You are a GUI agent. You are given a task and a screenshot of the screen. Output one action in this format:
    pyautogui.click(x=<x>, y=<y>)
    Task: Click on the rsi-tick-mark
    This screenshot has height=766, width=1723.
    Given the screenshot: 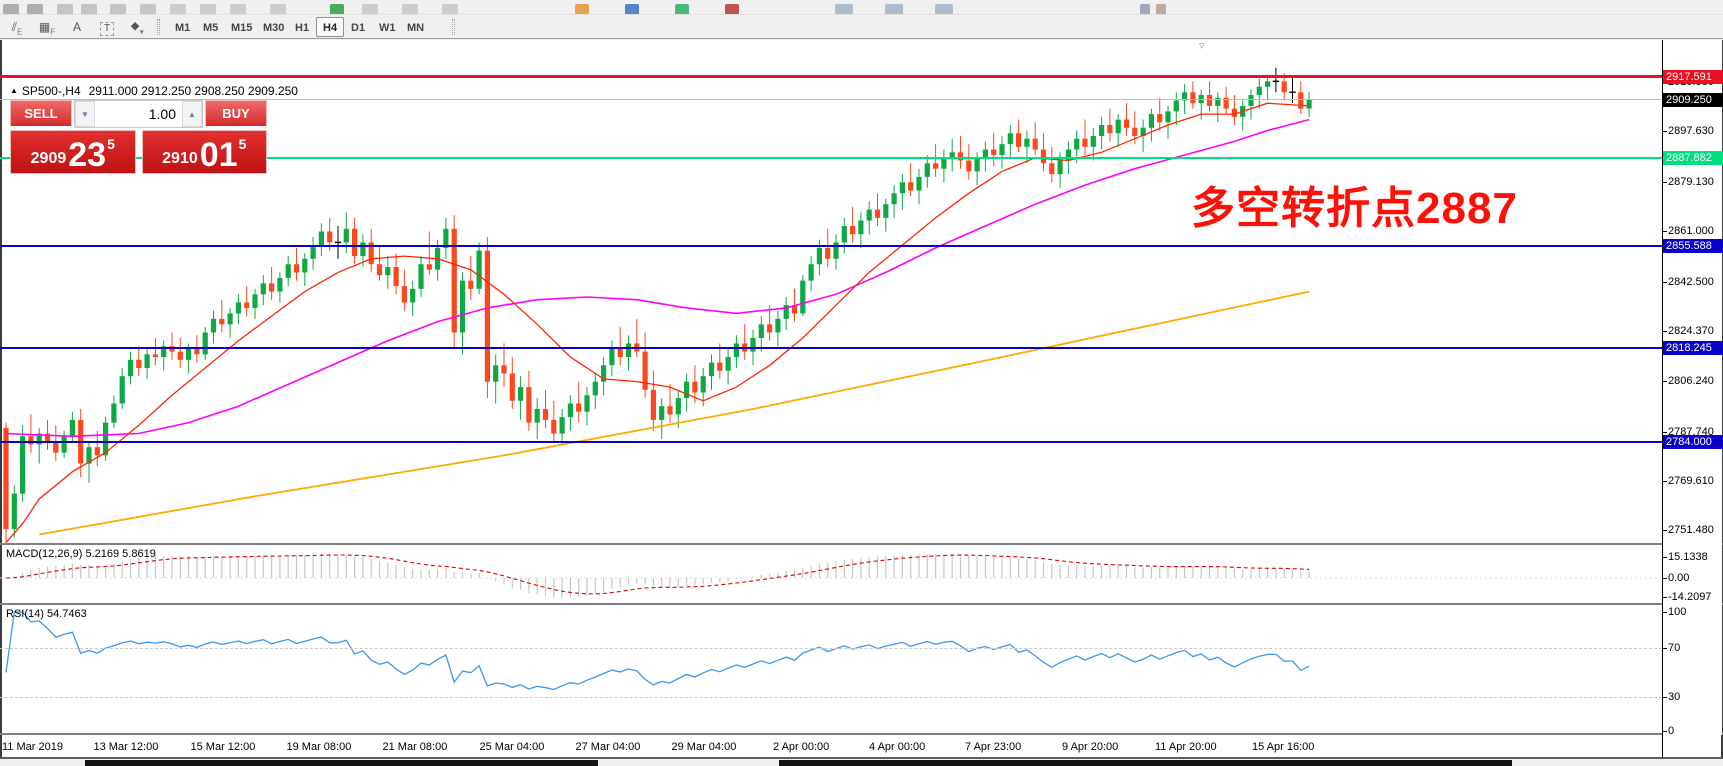 What is the action you would take?
    pyautogui.click(x=1664, y=612)
    